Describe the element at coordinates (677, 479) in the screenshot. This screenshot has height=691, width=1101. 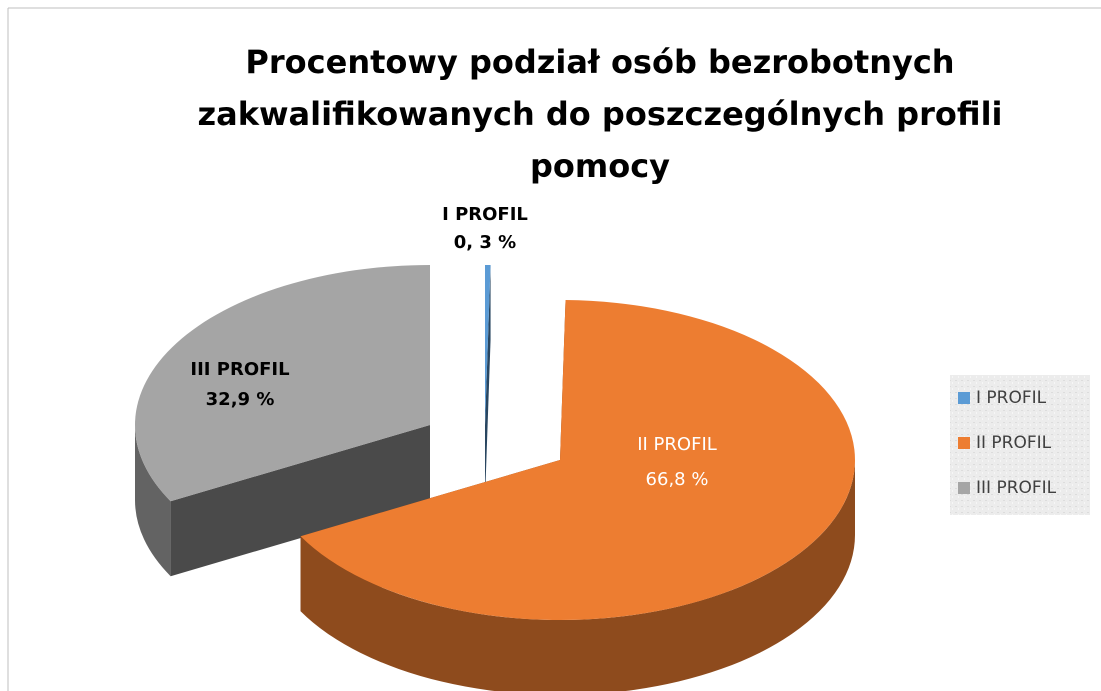
I see `data-label-value: 66,8 %` at that location.